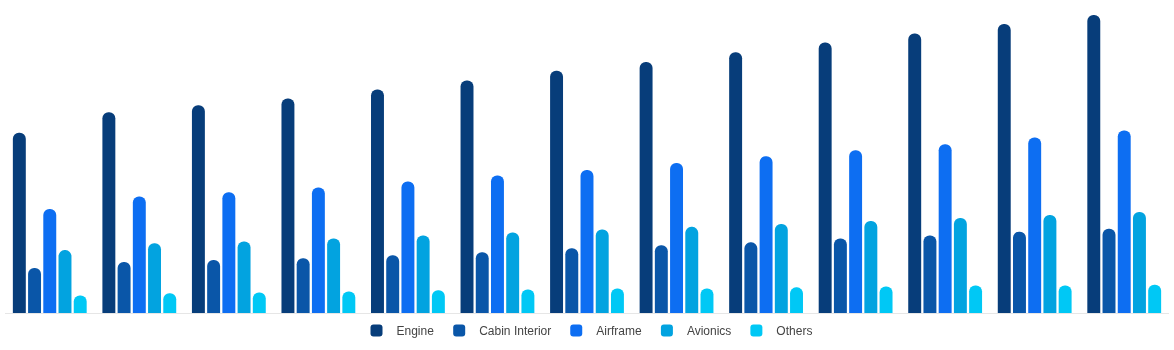  What do you see at coordinates (619, 331) in the screenshot?
I see `legend-label: Airframe` at bounding box center [619, 331].